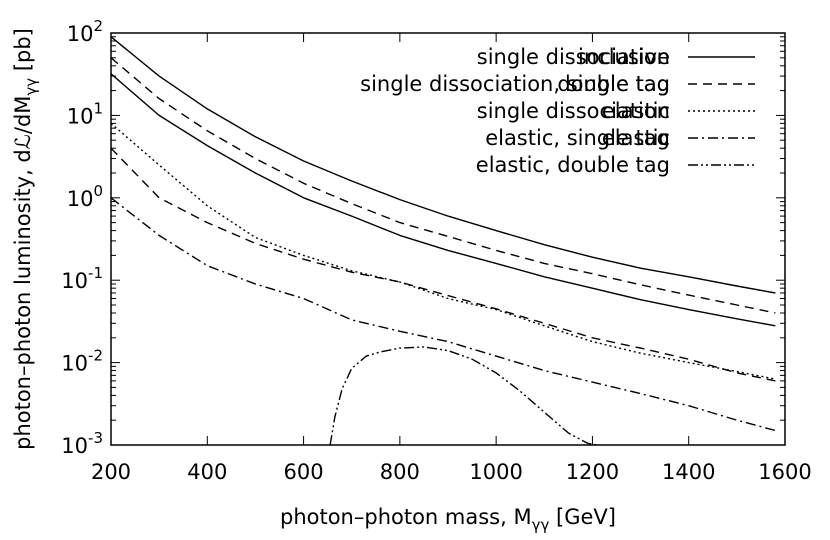  I want to click on x-tick-label: 400, so click(207, 472).